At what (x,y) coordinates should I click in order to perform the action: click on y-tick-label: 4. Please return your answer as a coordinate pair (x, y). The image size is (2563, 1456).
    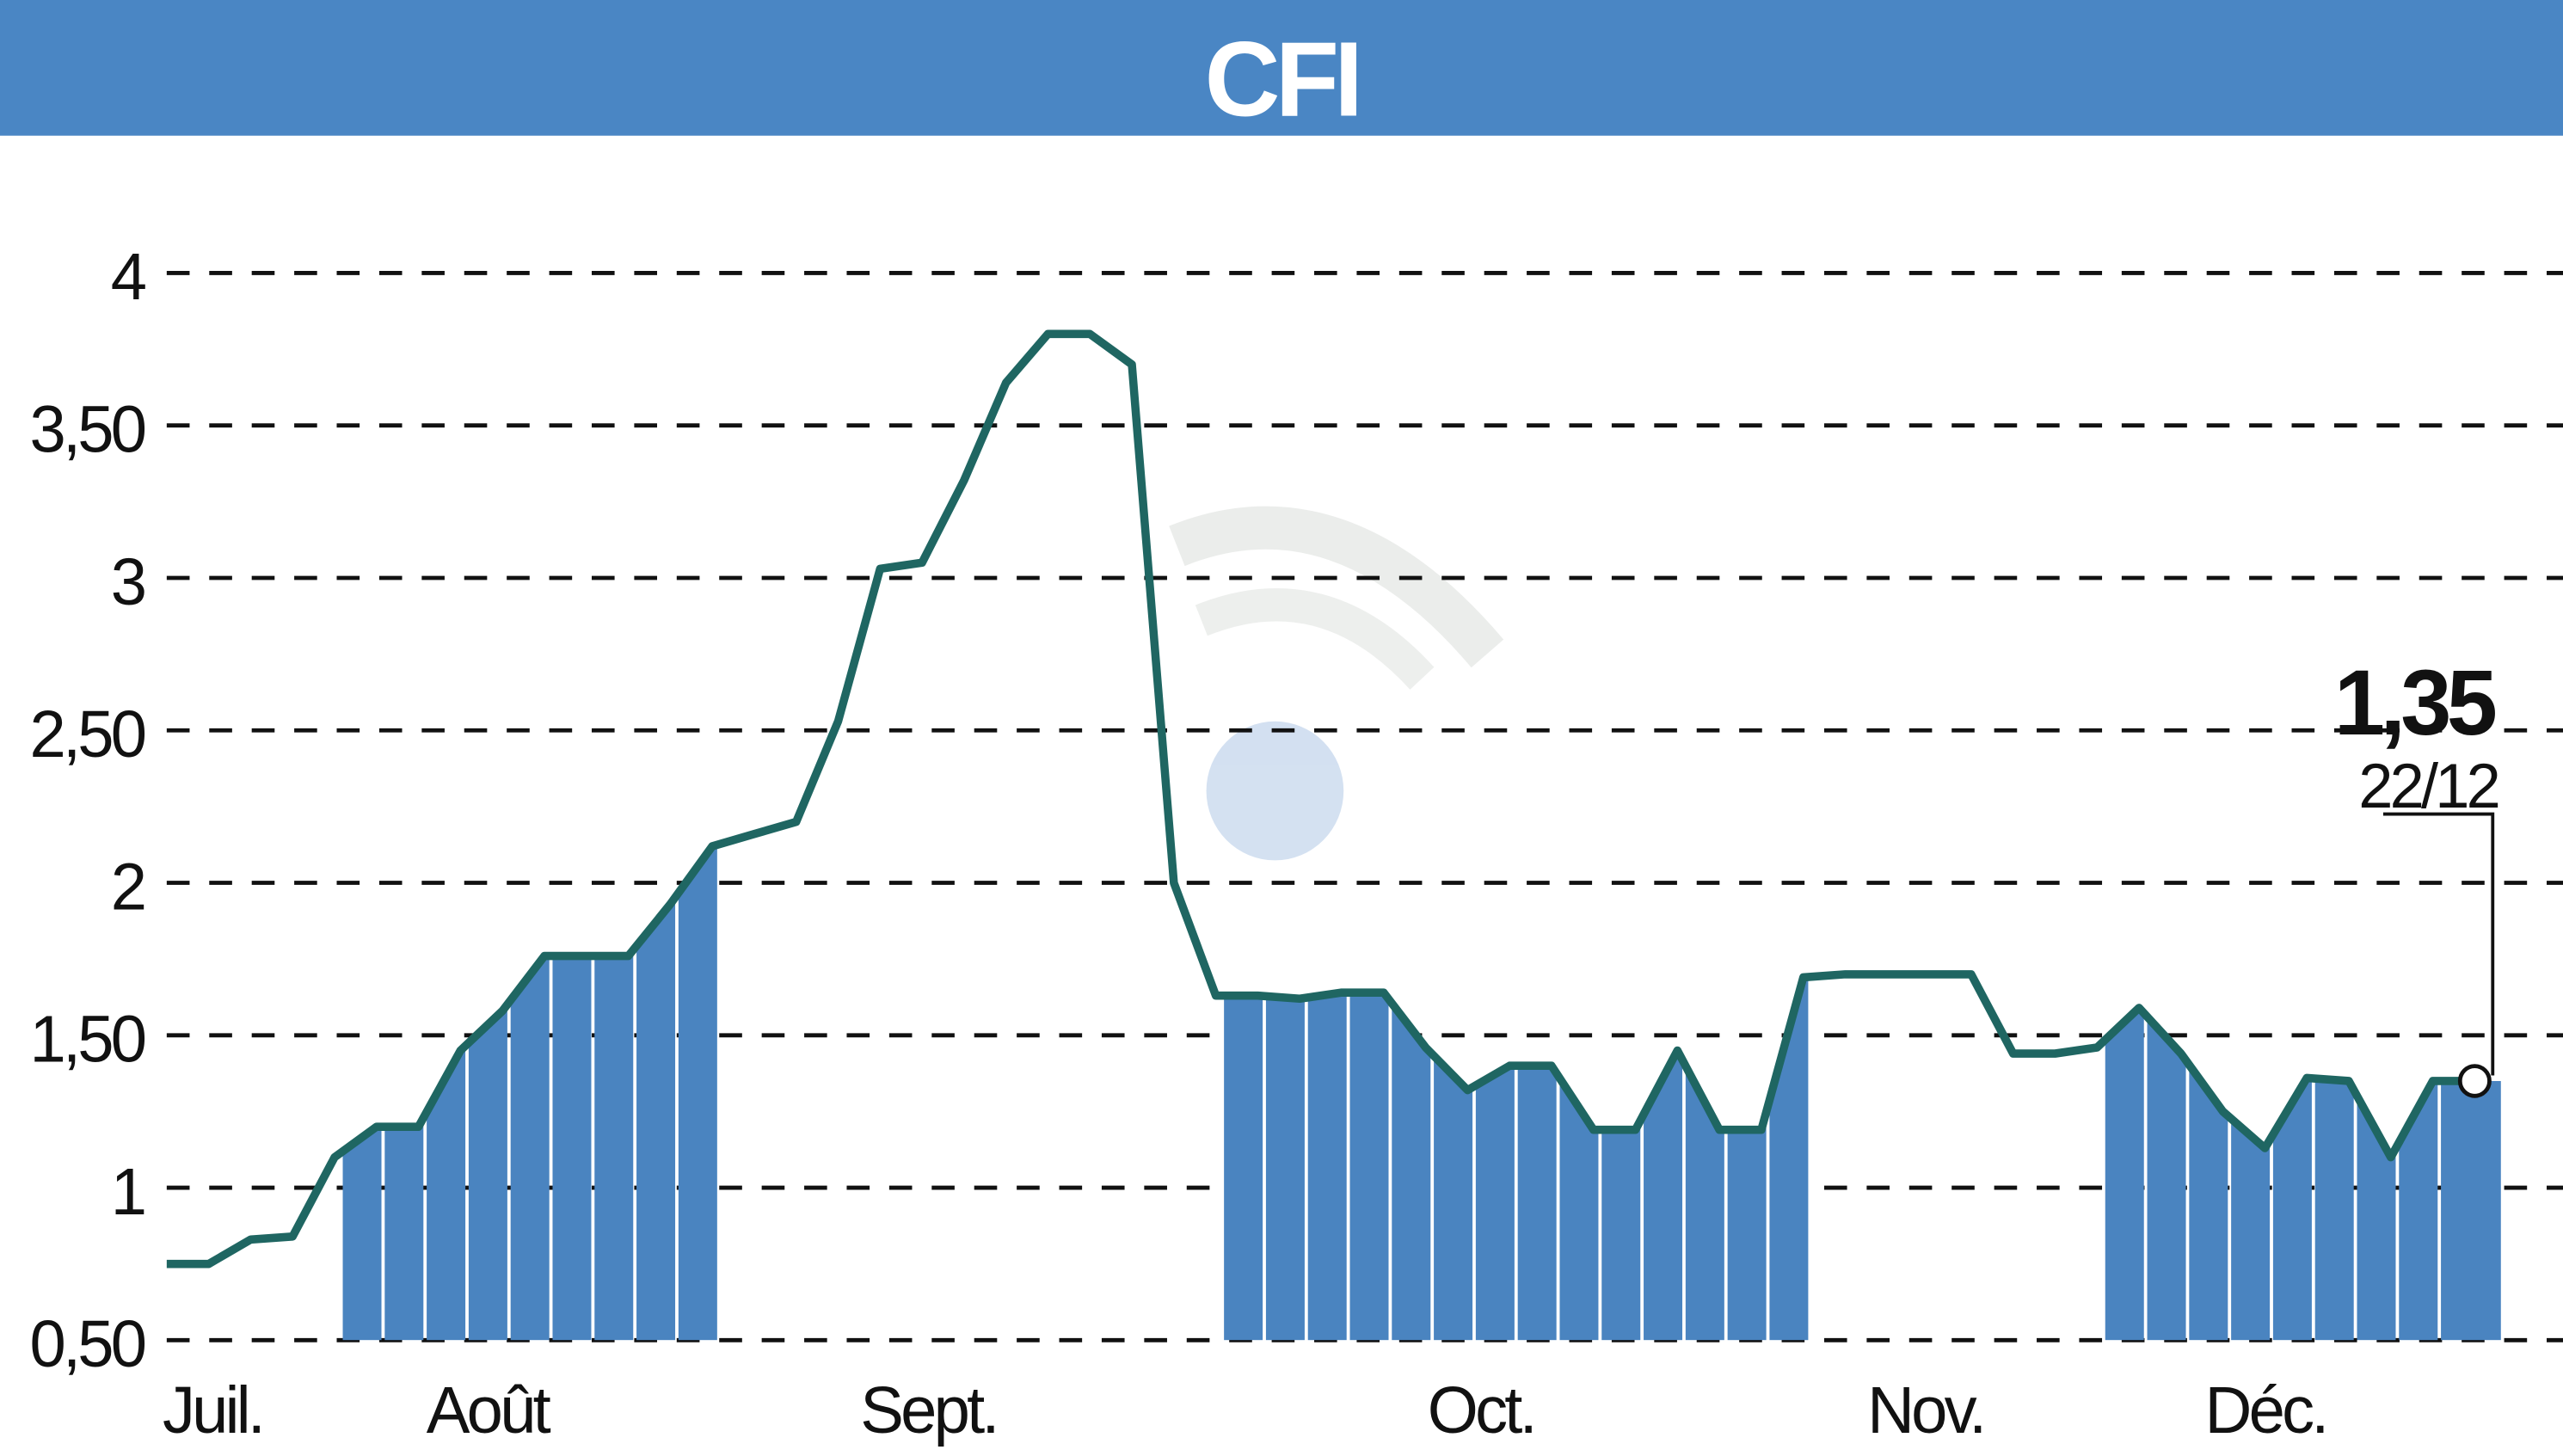
    Looking at the image, I should click on (128, 278).